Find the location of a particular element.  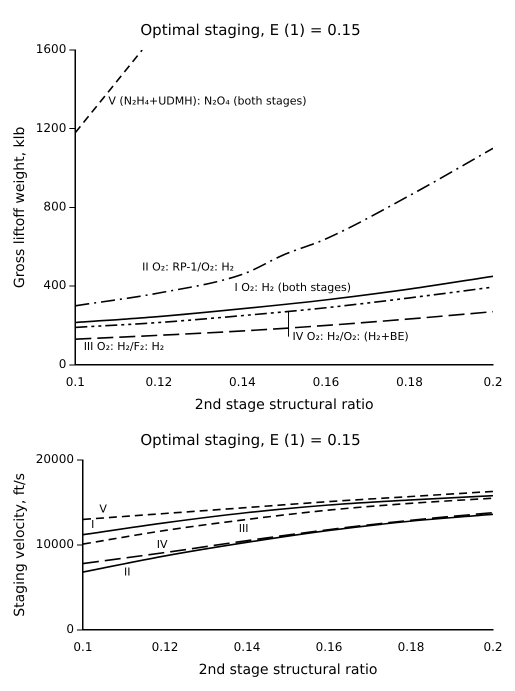

series-label: IV is located at coordinates (162, 545).